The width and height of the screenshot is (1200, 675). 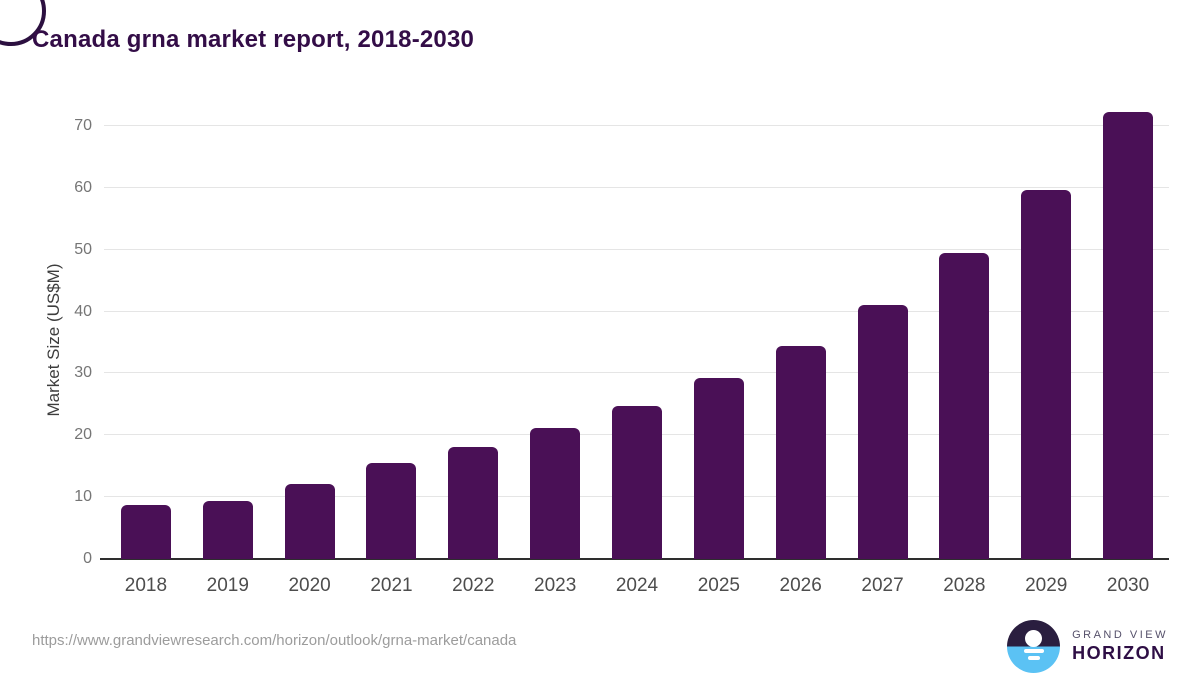 I want to click on y-tick-label: 40, so click(x=83, y=311).